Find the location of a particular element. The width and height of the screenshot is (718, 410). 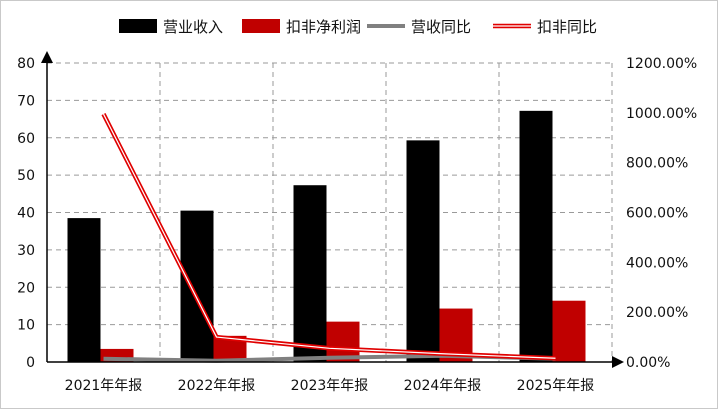

legend-label: 扣非净利润 is located at coordinates (323, 27).